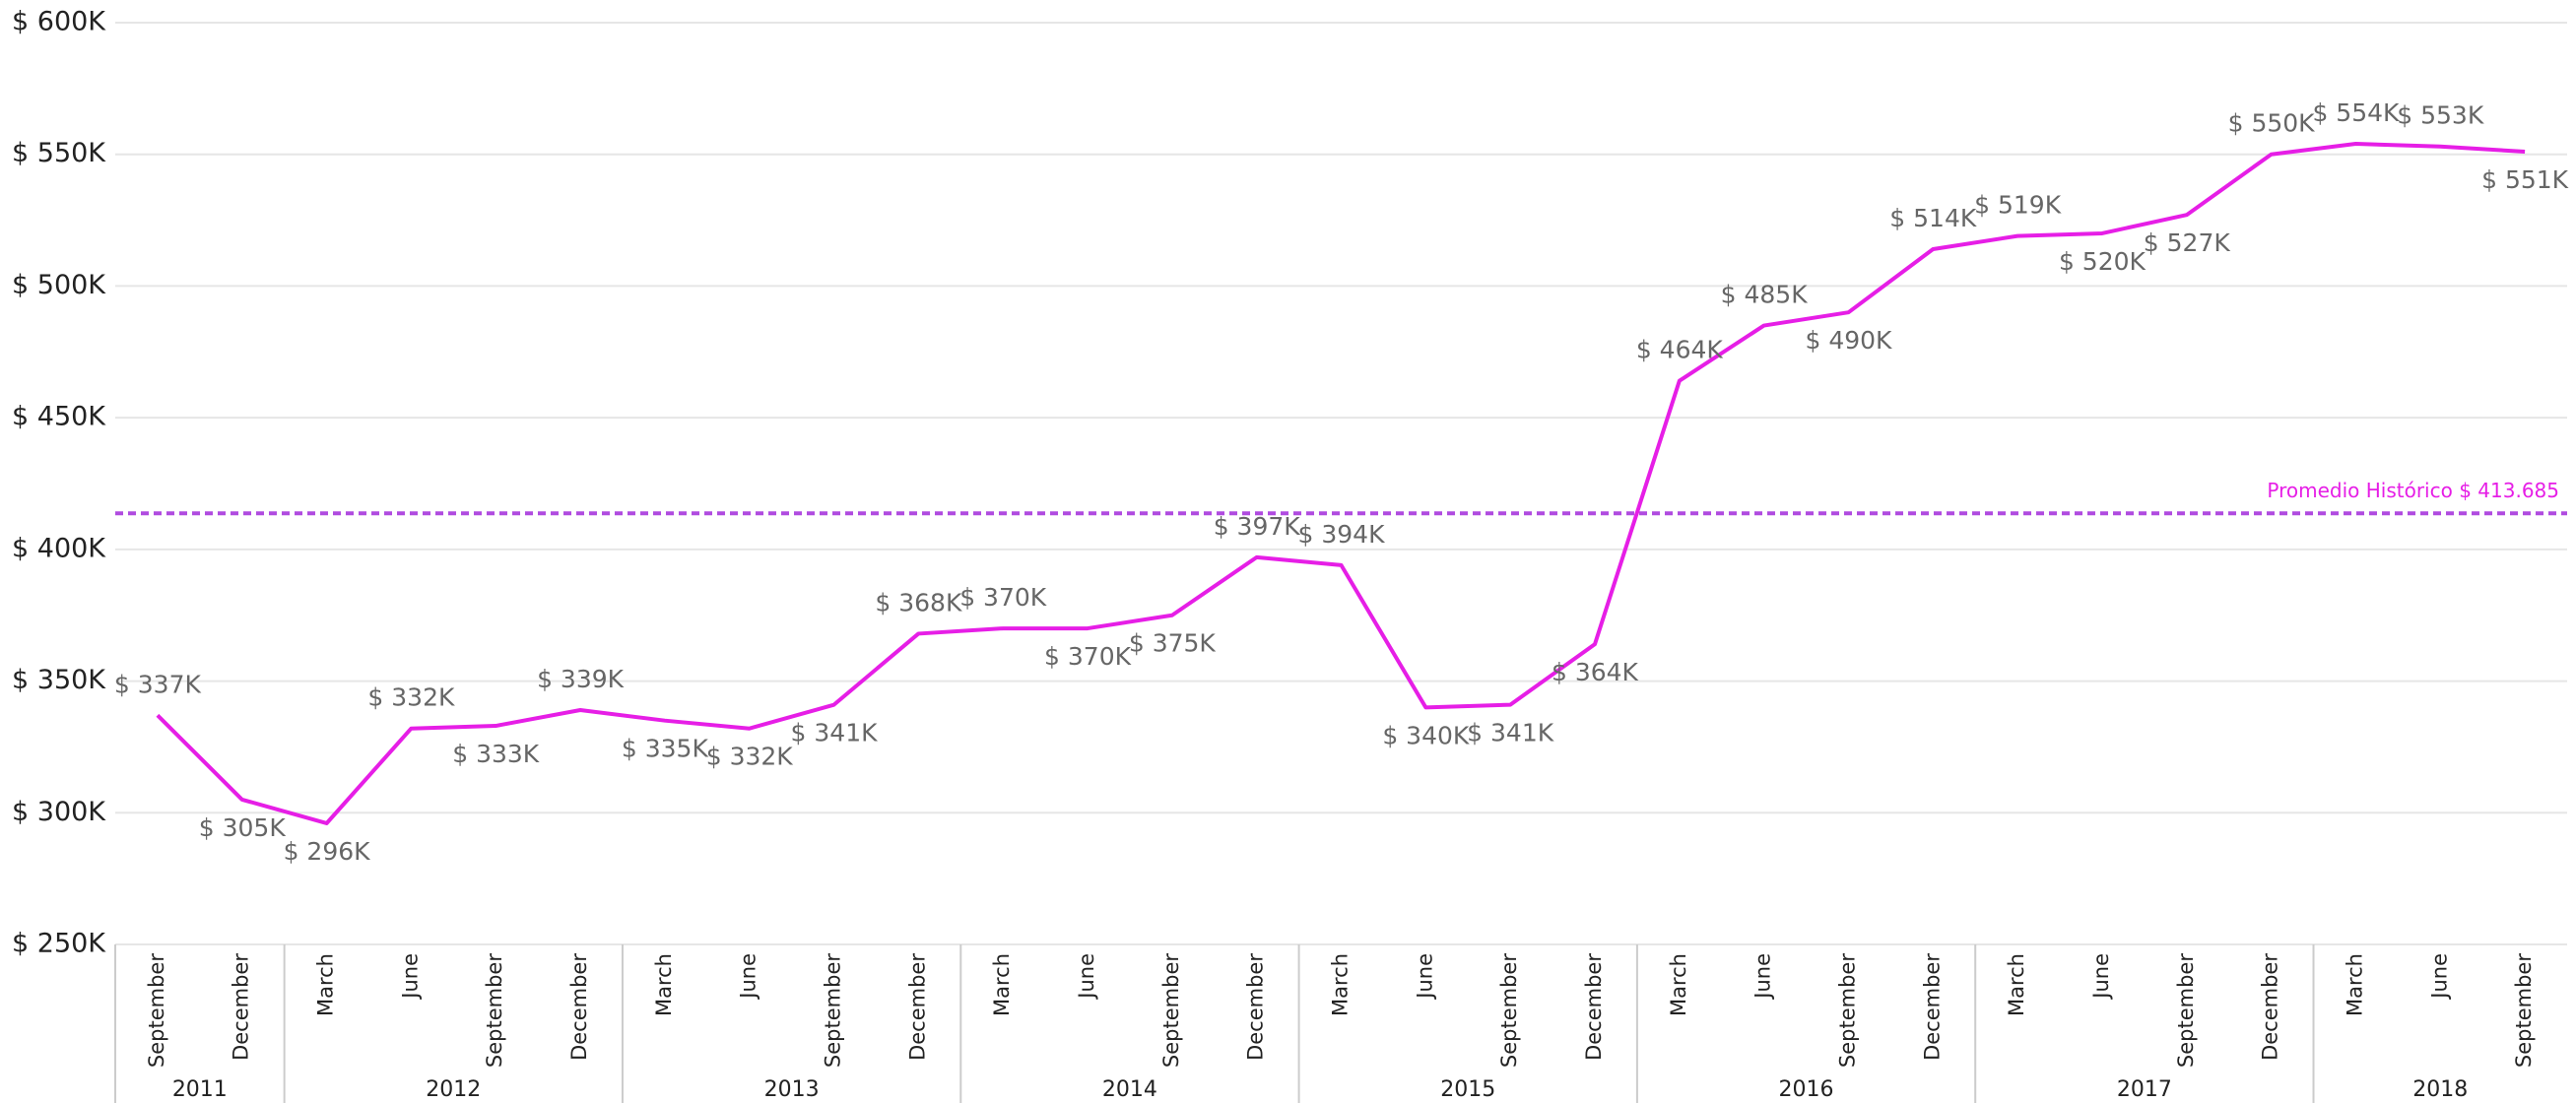  I want to click on data-label: $ 368K, so click(919, 602).